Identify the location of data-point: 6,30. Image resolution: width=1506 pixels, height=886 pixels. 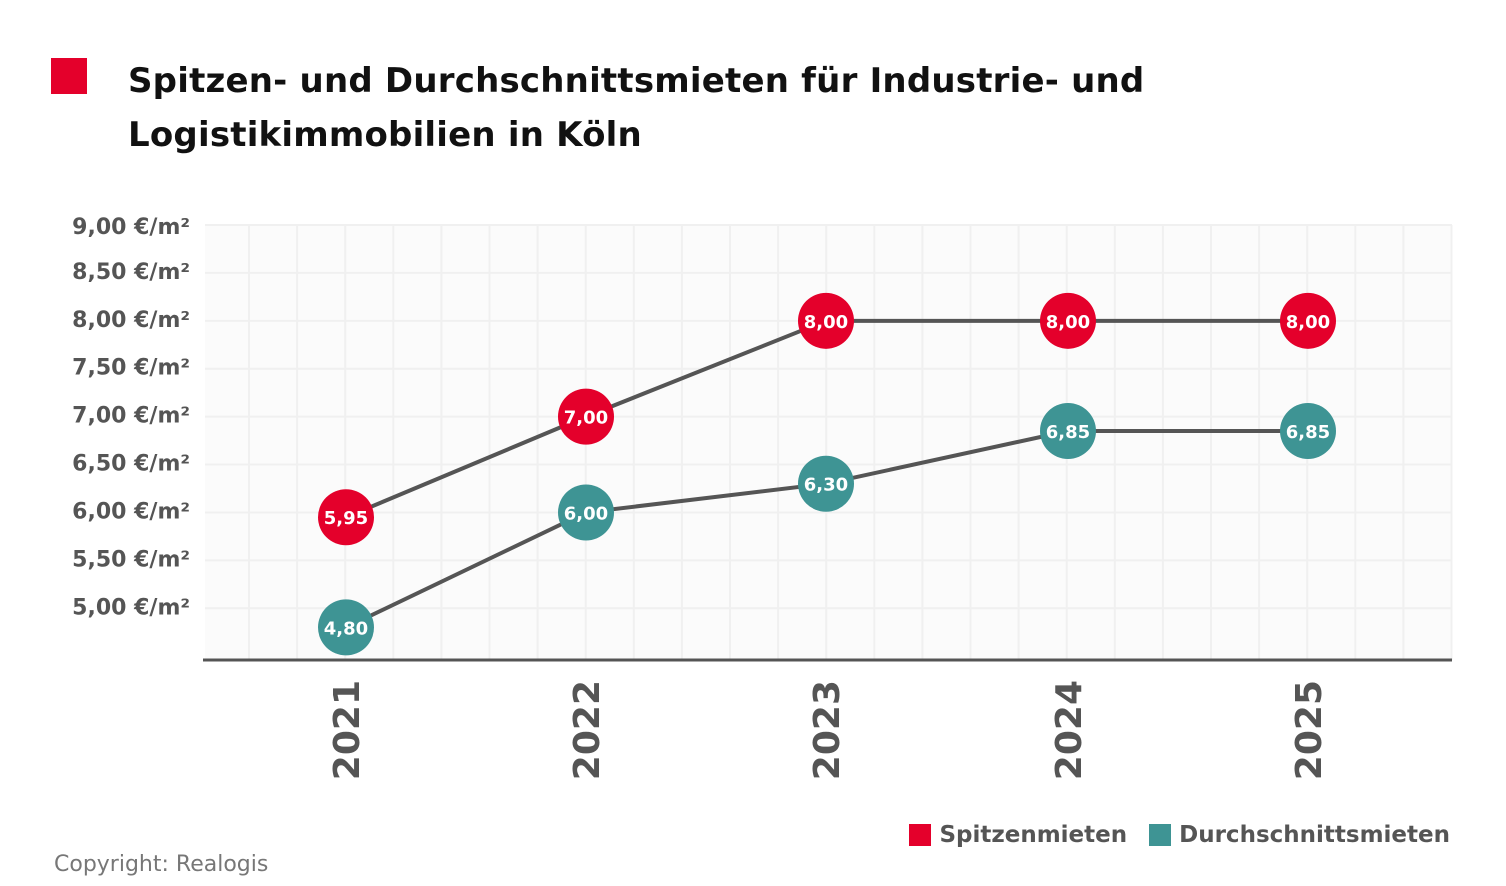
(826, 483).